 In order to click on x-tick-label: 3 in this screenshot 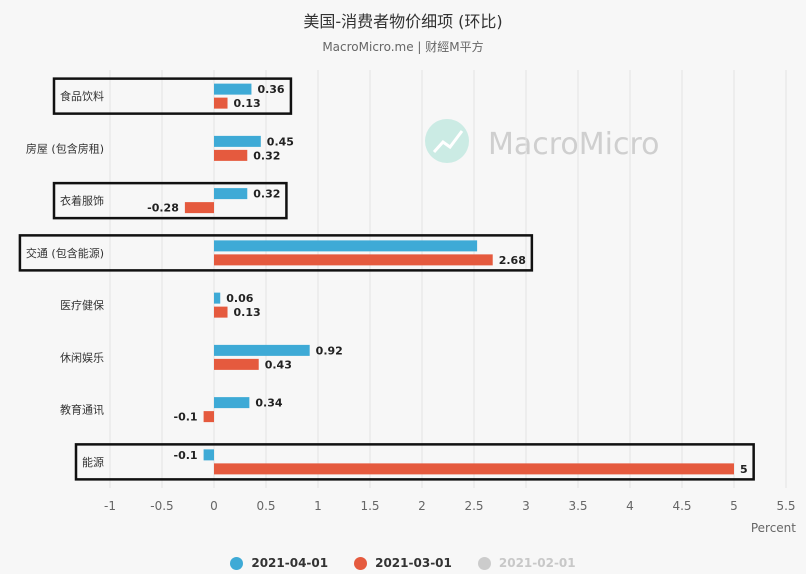, I will do `click(526, 506)`.